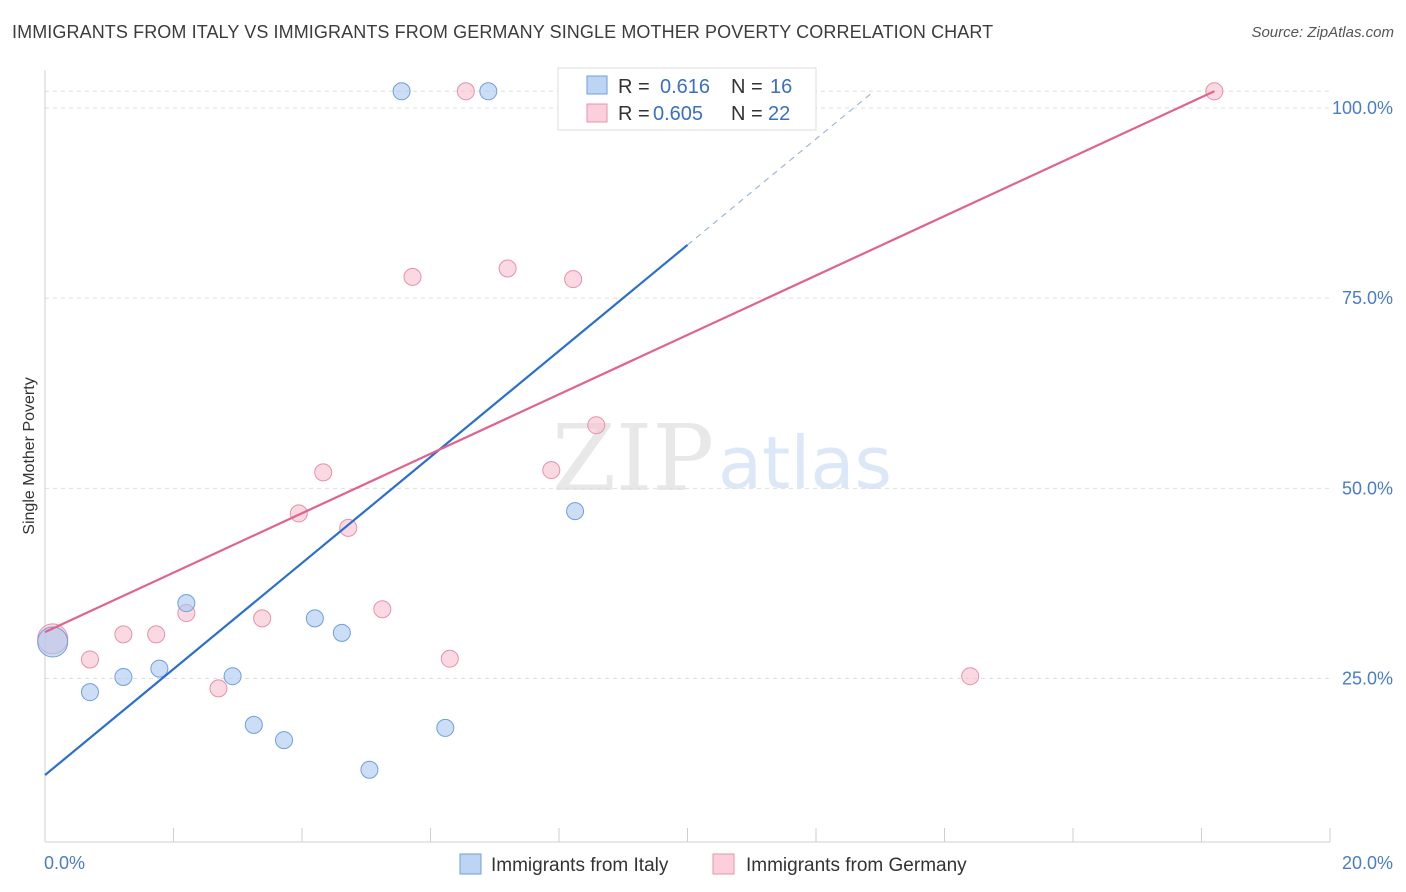 This screenshot has width=1406, height=892. I want to click on legend-swatch-italy, so click(597, 85).